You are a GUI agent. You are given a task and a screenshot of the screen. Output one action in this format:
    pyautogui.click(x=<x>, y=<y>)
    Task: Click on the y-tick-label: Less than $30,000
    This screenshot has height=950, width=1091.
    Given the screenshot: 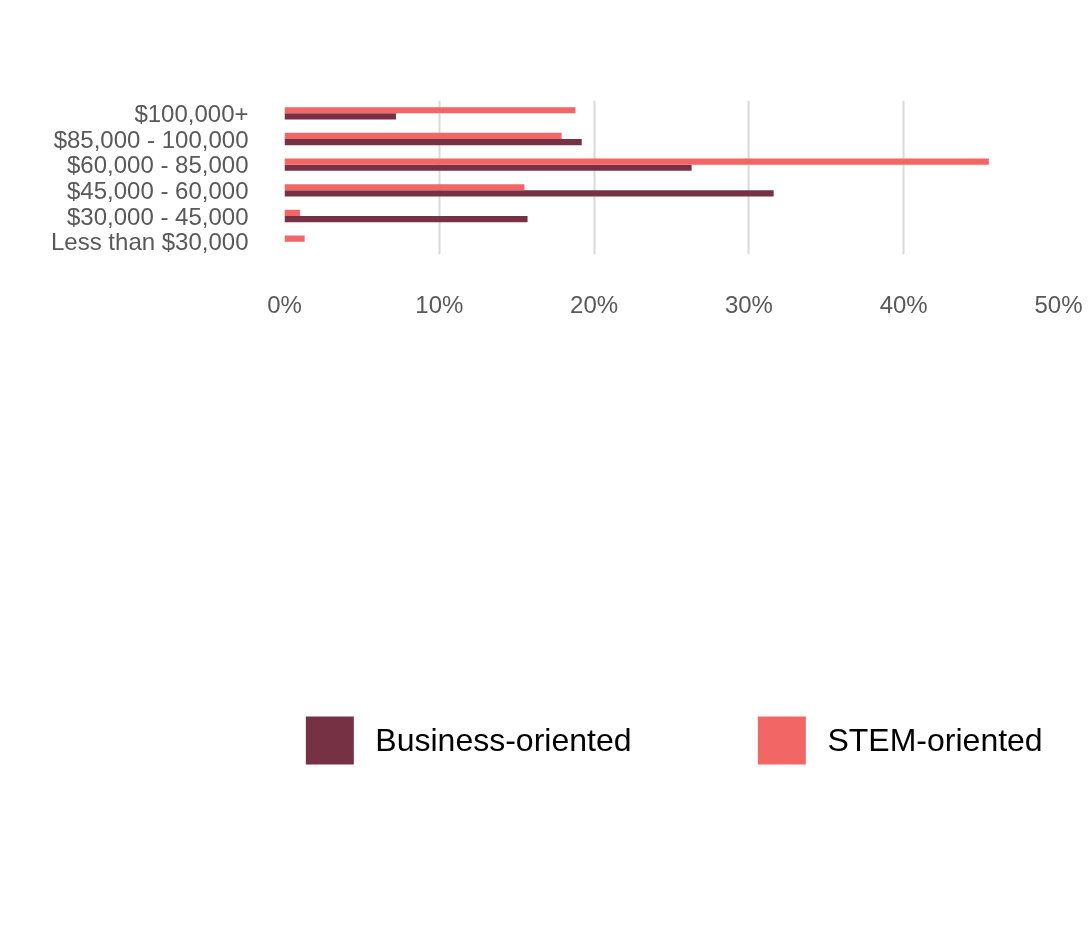 What is the action you would take?
    pyautogui.click(x=150, y=242)
    